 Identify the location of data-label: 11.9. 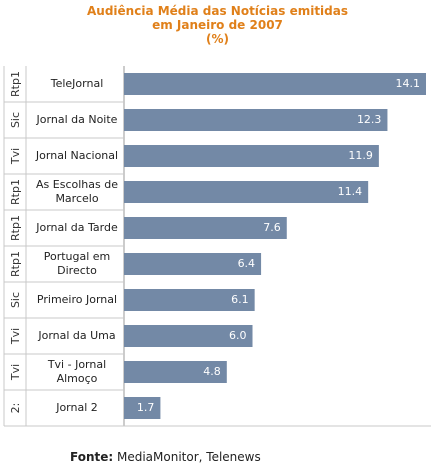
(360, 155).